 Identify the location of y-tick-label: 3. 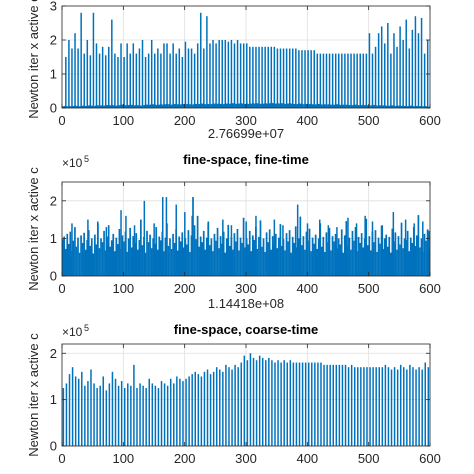
(53, 7).